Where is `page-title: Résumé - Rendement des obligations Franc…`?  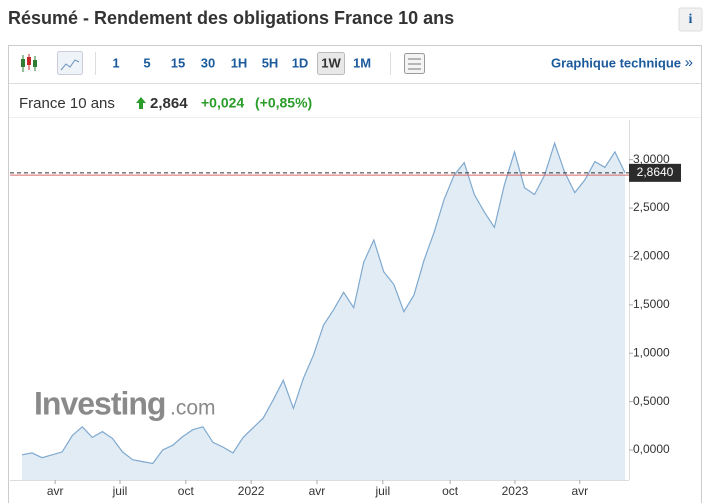
page-title: Résumé - Rendement des obligations Franc… is located at coordinates (231, 18).